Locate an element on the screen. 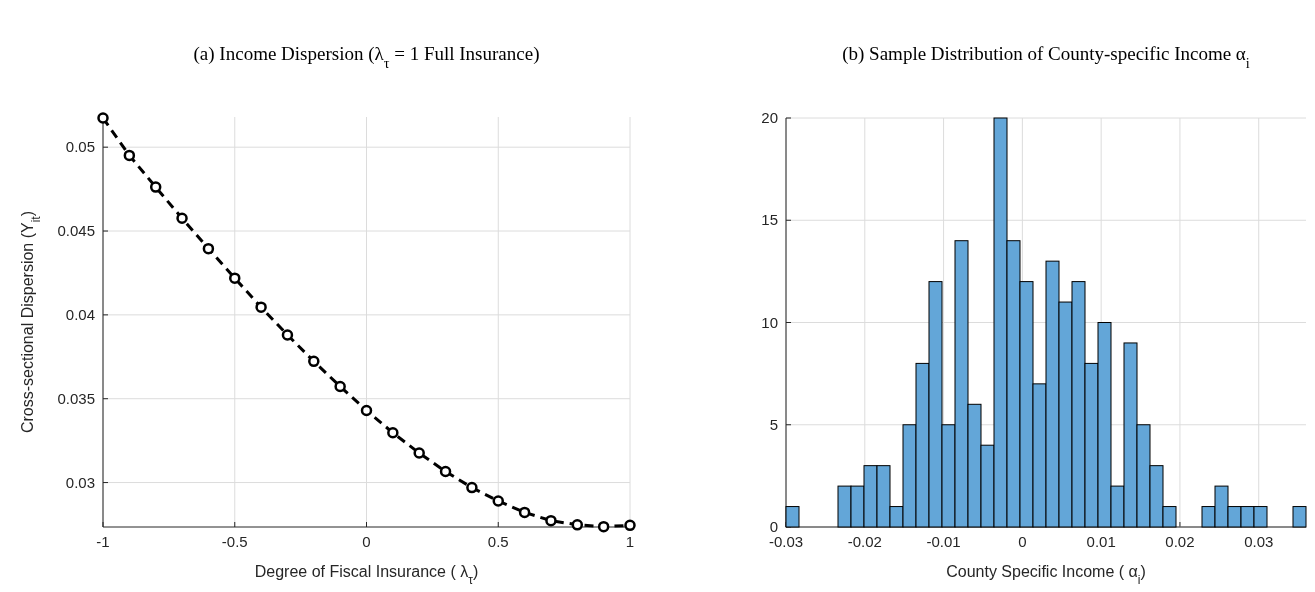 The height and width of the screenshot is (592, 1315). x-tick-label: 0.02 is located at coordinates (1180, 541).